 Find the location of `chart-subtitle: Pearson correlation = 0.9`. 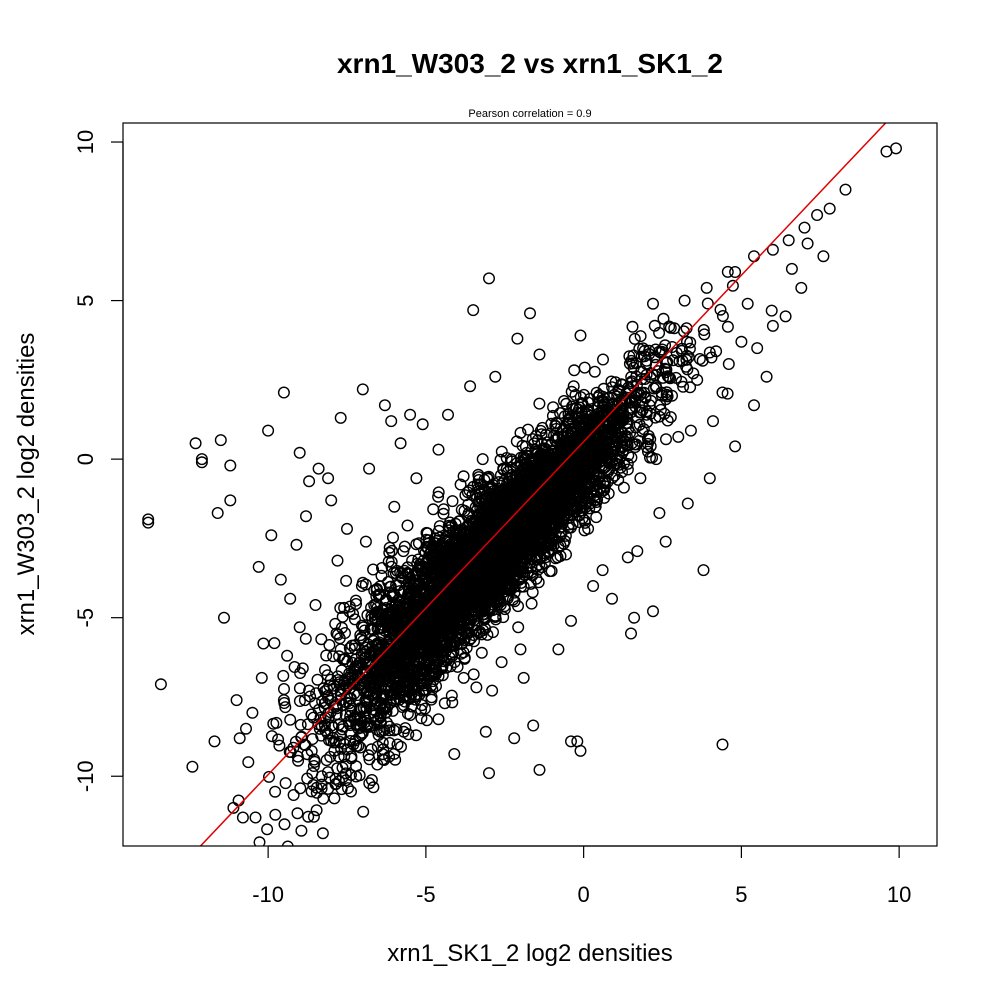

chart-subtitle: Pearson correlation = 0.9 is located at coordinates (529, 114).